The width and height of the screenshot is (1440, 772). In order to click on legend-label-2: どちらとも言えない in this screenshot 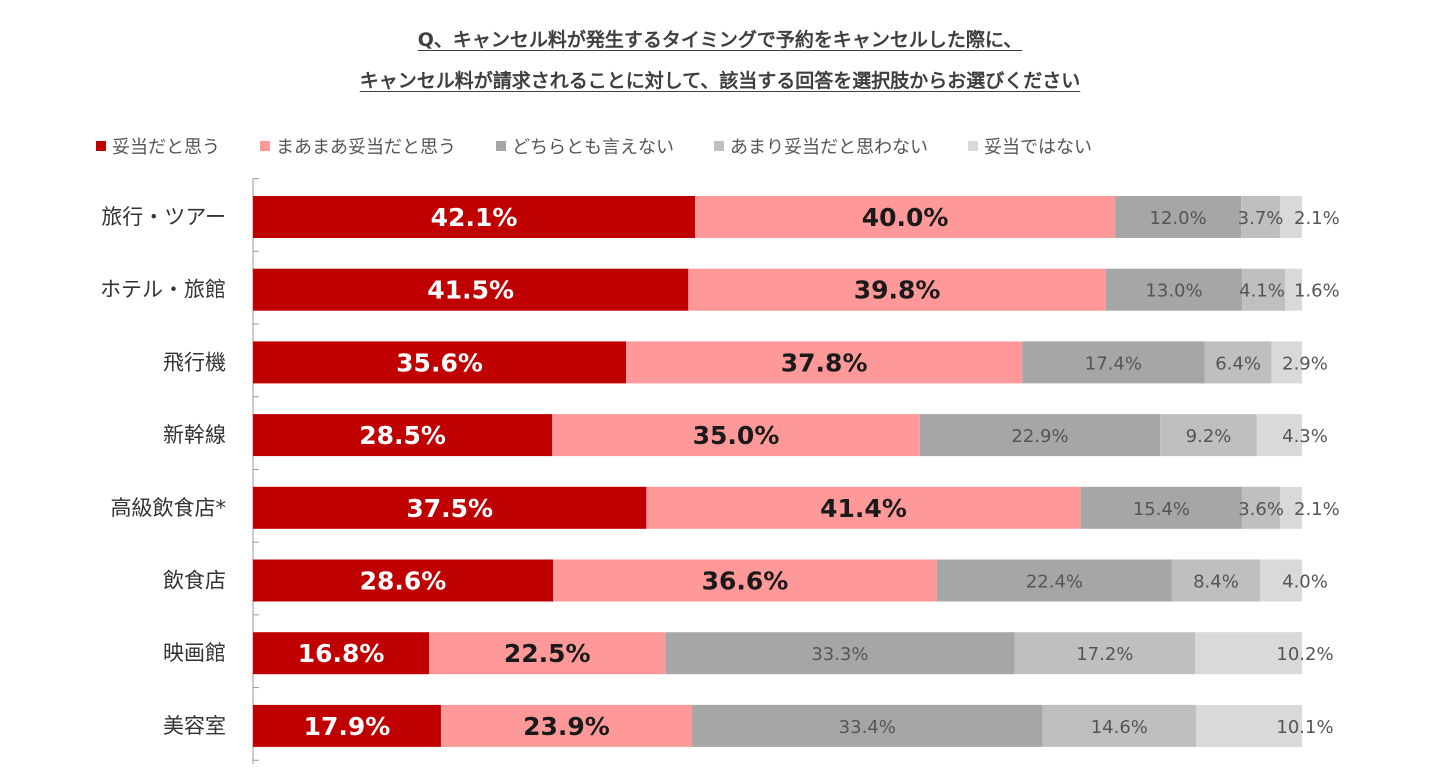, I will do `click(593, 147)`.